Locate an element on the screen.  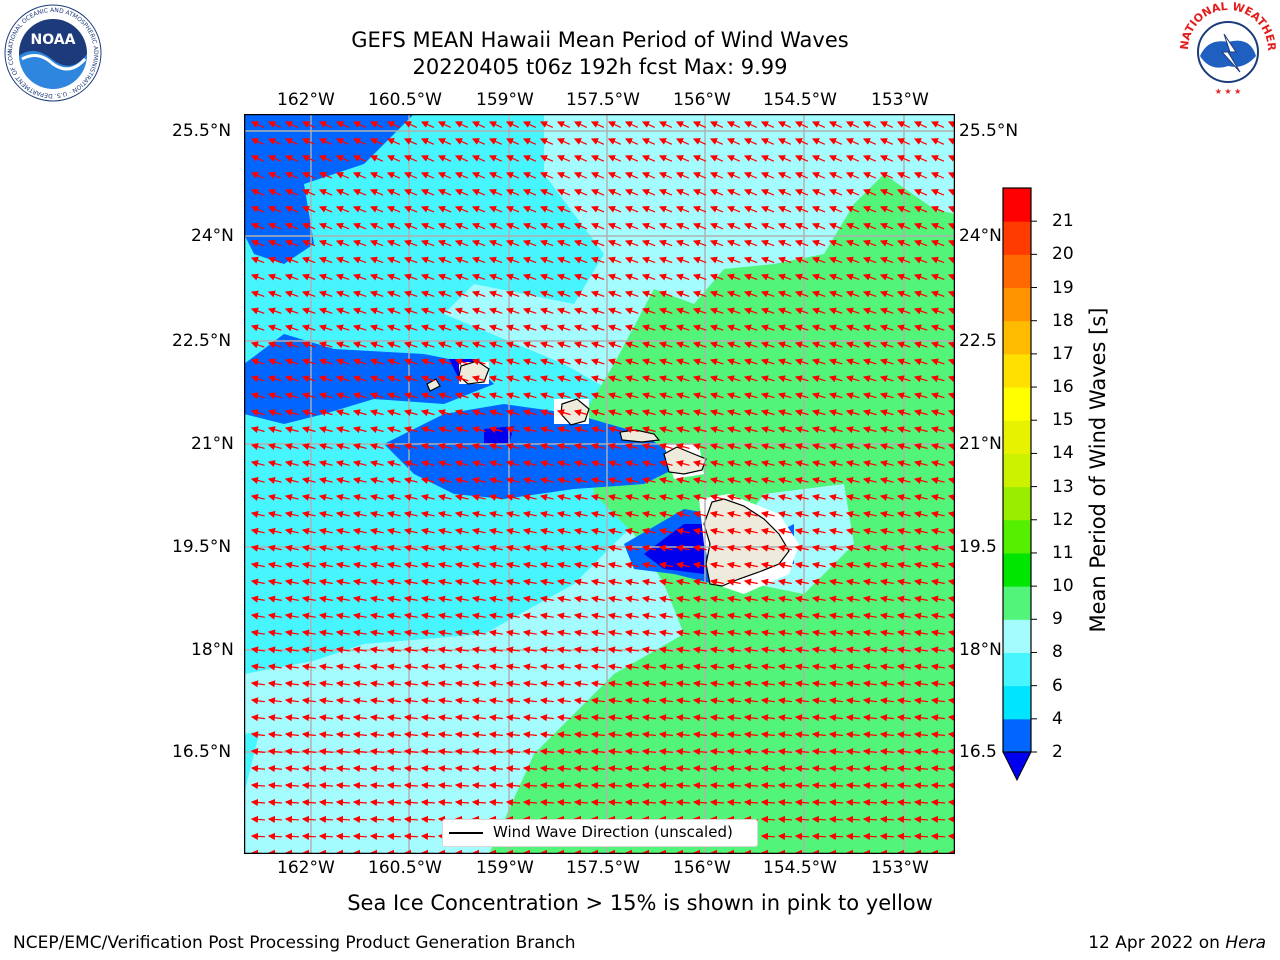
lat-tick-left: 19.5°N is located at coordinates (202, 547).